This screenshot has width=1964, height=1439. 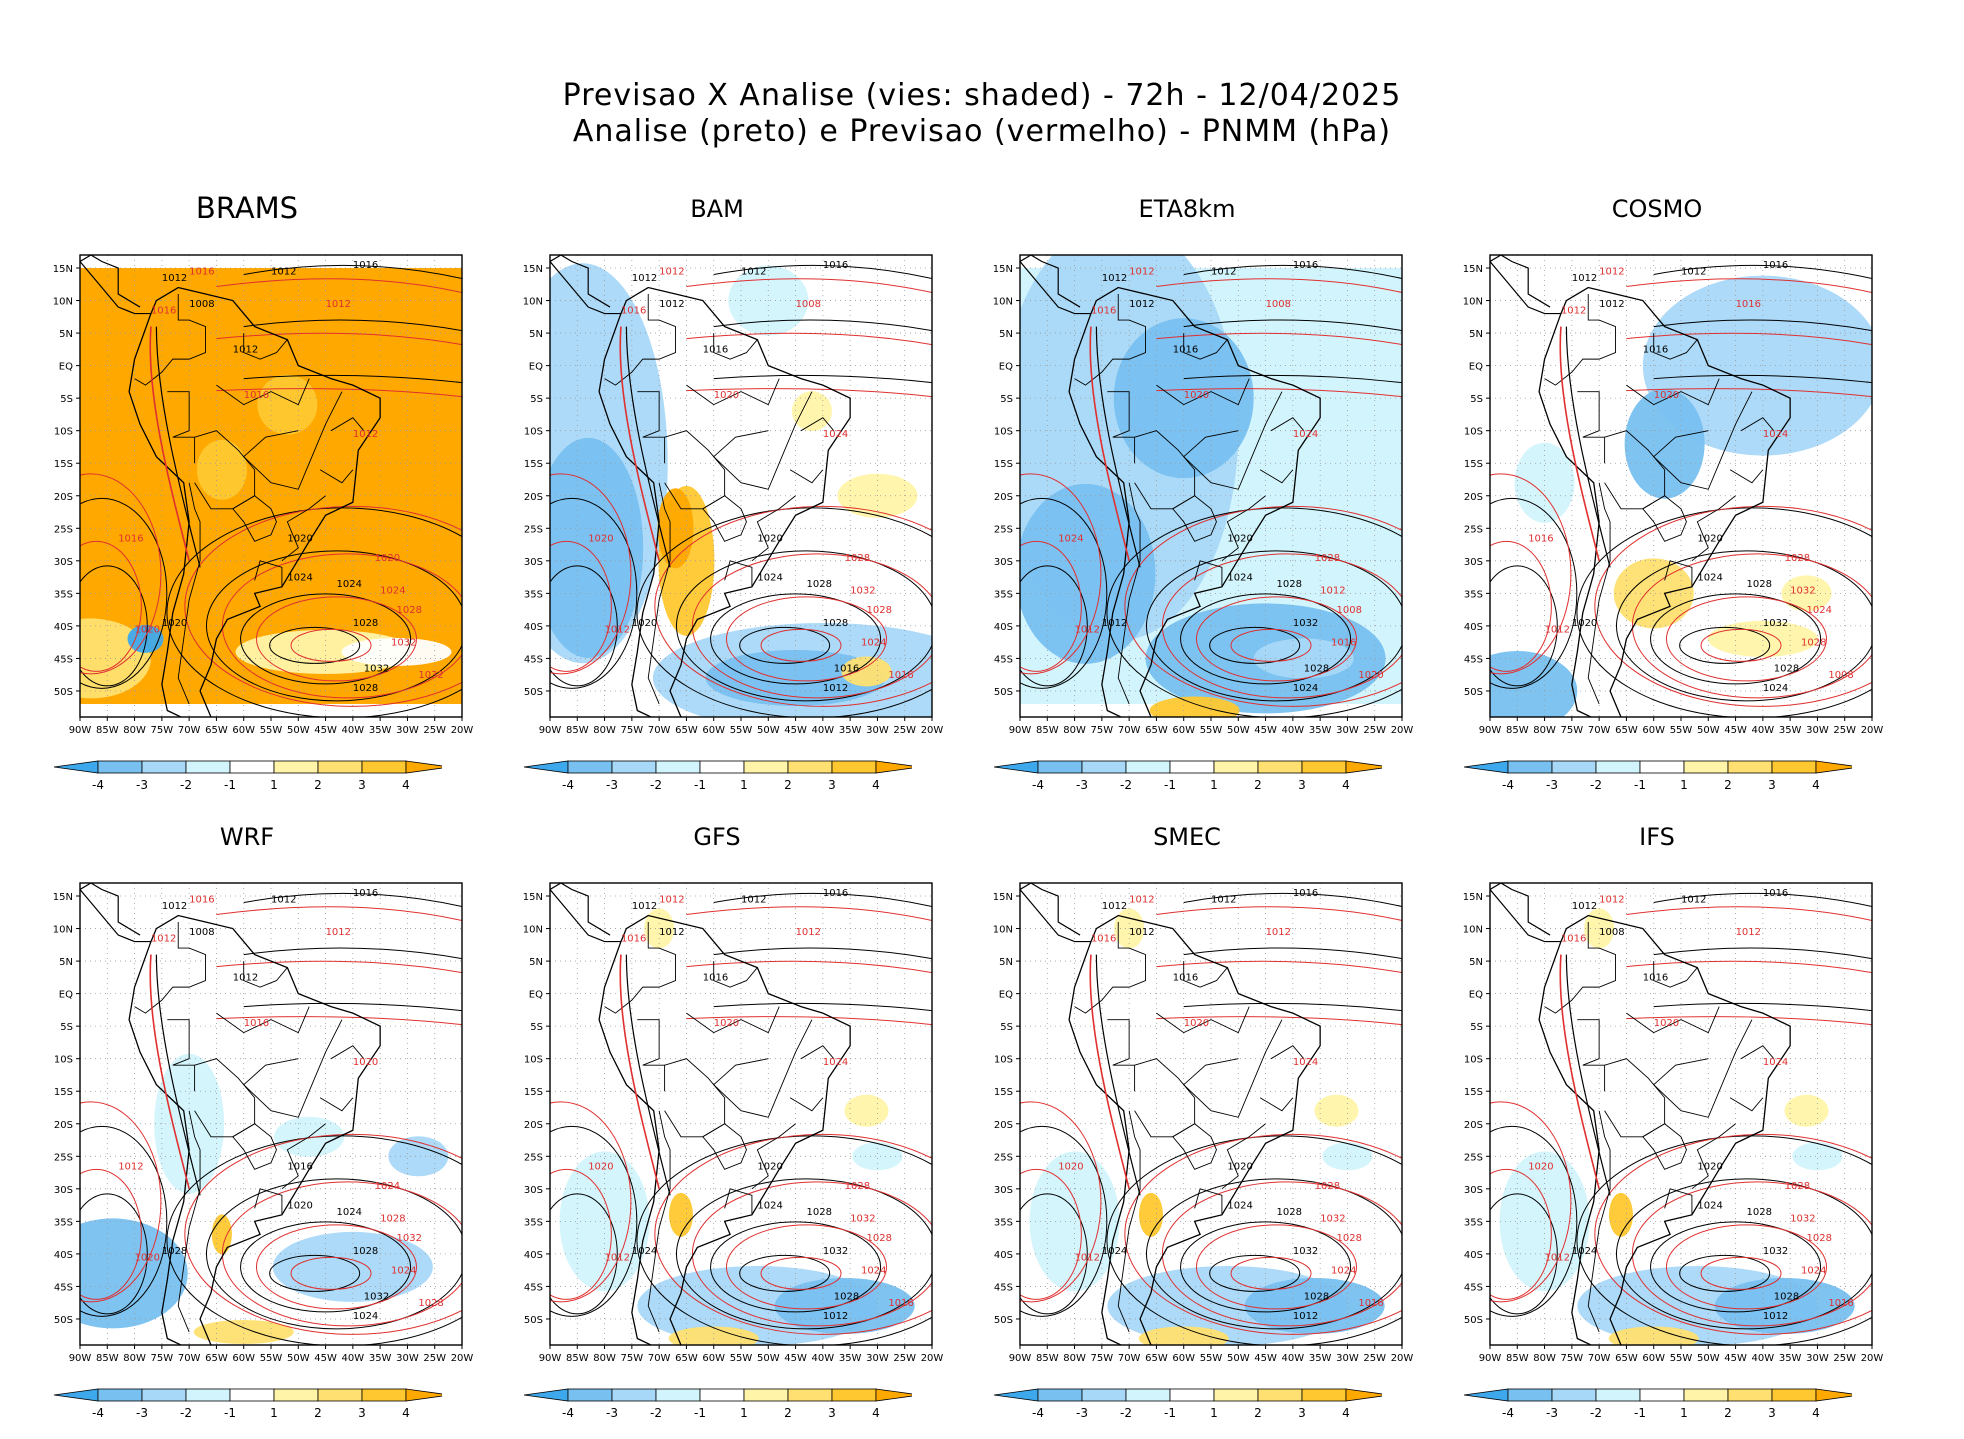 I want to click on colorbar-label: 4, so click(x=1816, y=785).